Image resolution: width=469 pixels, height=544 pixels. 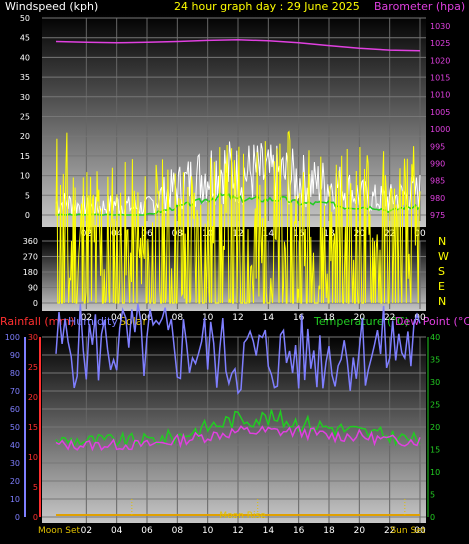 I want to click on humidity-y-tick-100: 100, so click(x=12, y=337).